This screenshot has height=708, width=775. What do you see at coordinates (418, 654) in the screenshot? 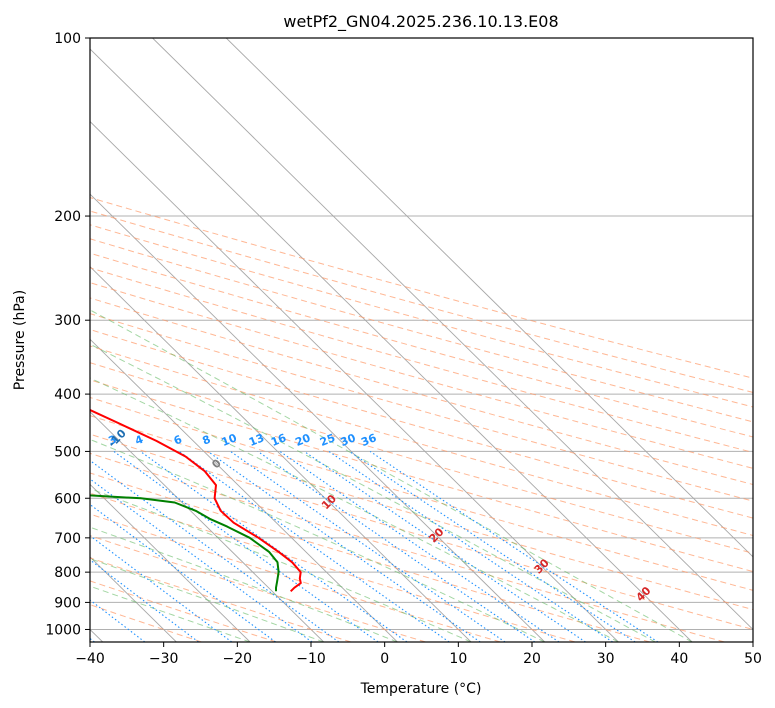
I see `x-axis-ticks: −40 −30 −20 −10 0 10 20 30 40 50` at bounding box center [418, 654].